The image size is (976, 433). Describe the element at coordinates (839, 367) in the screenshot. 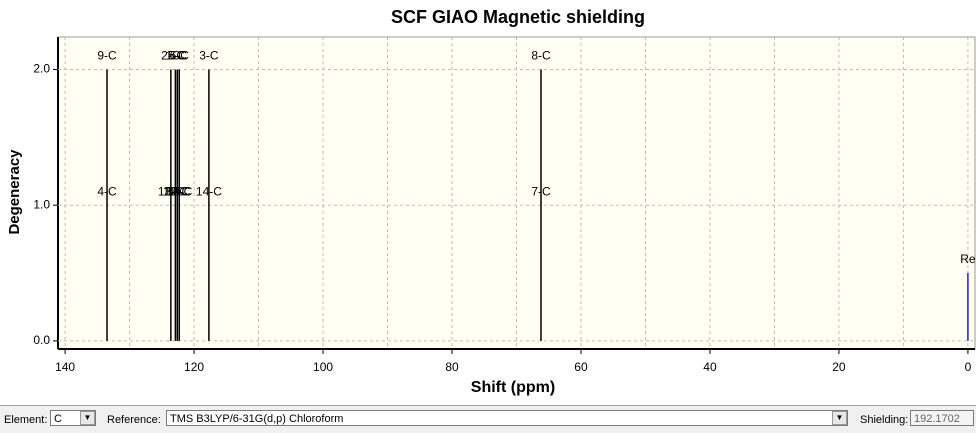

I see `x-tick-label: 20` at that location.